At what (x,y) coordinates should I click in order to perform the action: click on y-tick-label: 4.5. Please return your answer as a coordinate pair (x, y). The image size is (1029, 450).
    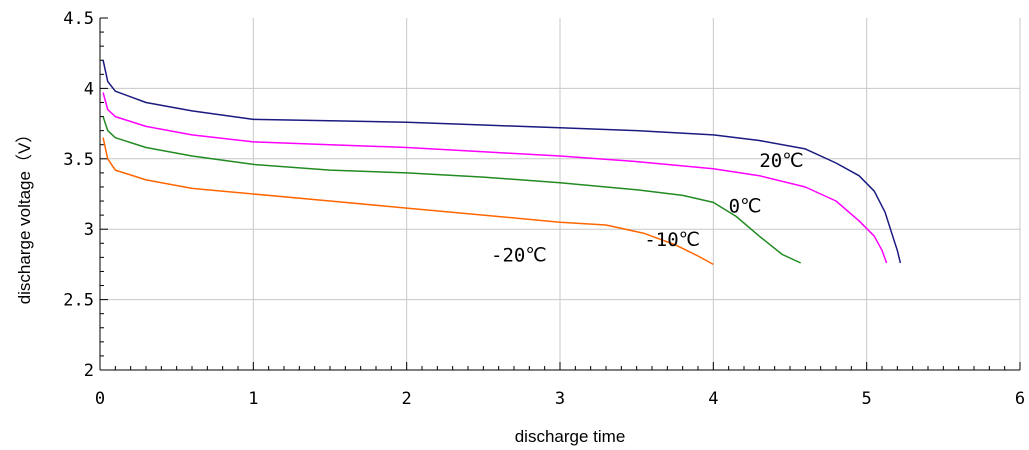
    Looking at the image, I should click on (78, 19).